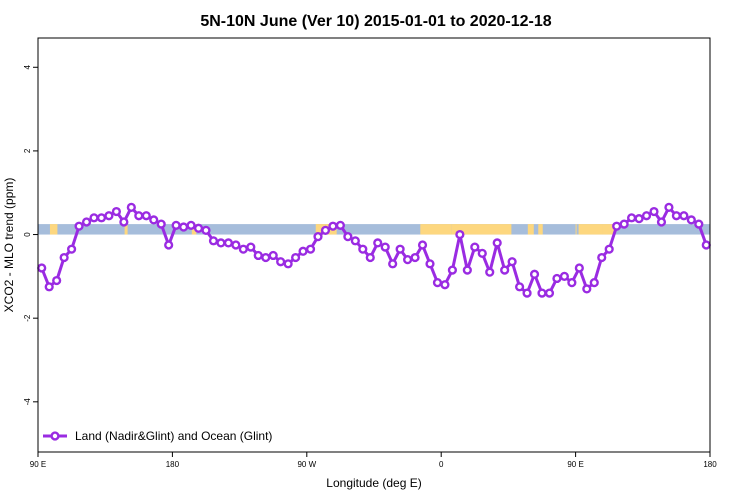 The image size is (750, 500). Describe the element at coordinates (374, 229) in the screenshot. I see `ocean-band` at that location.